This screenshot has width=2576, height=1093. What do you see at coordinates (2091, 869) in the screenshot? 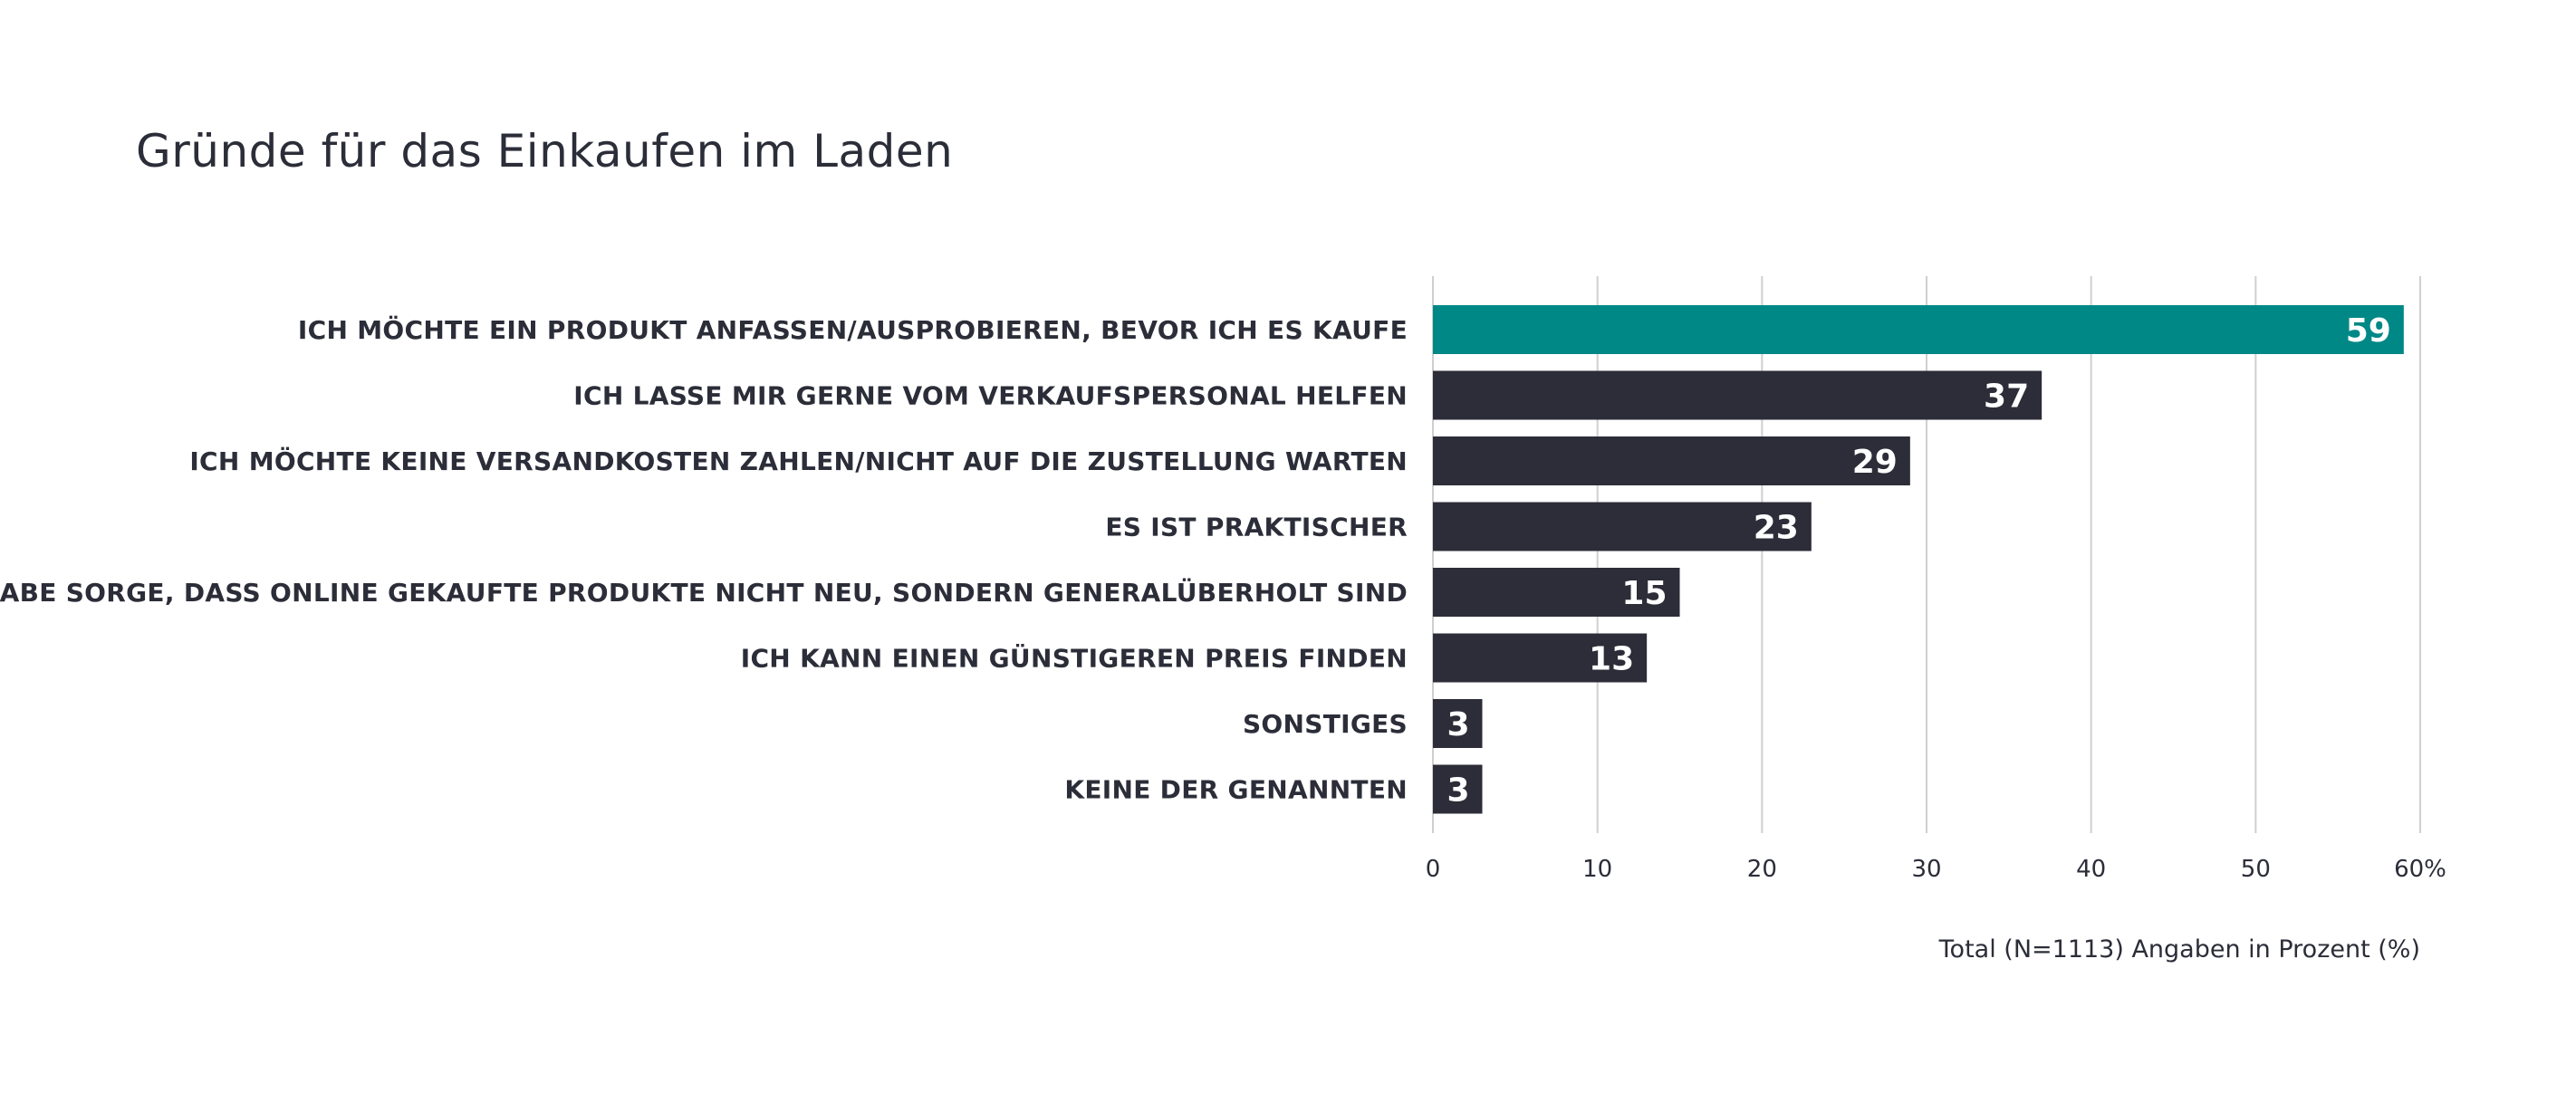
I see `x-tick-label-40: 40` at bounding box center [2091, 869].